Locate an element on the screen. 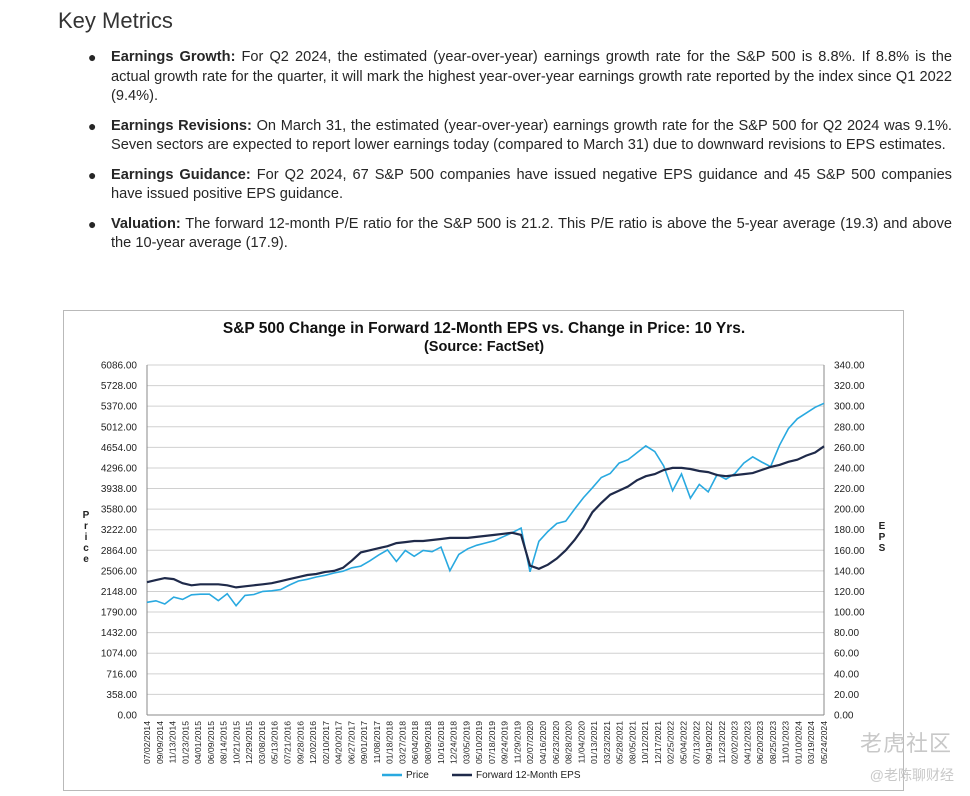  y2-tick-label: 40.00 is located at coordinates (846, 674).